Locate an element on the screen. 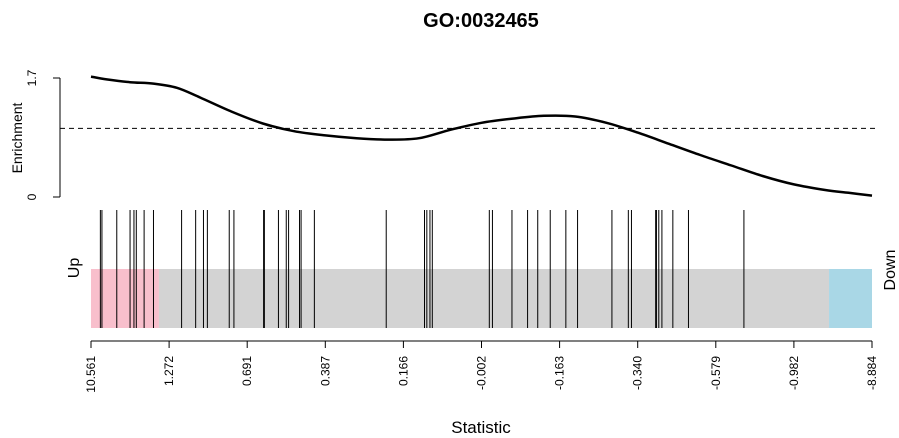 The height and width of the screenshot is (438, 899). x-tick-label: 0.387 is located at coordinates (325, 371).